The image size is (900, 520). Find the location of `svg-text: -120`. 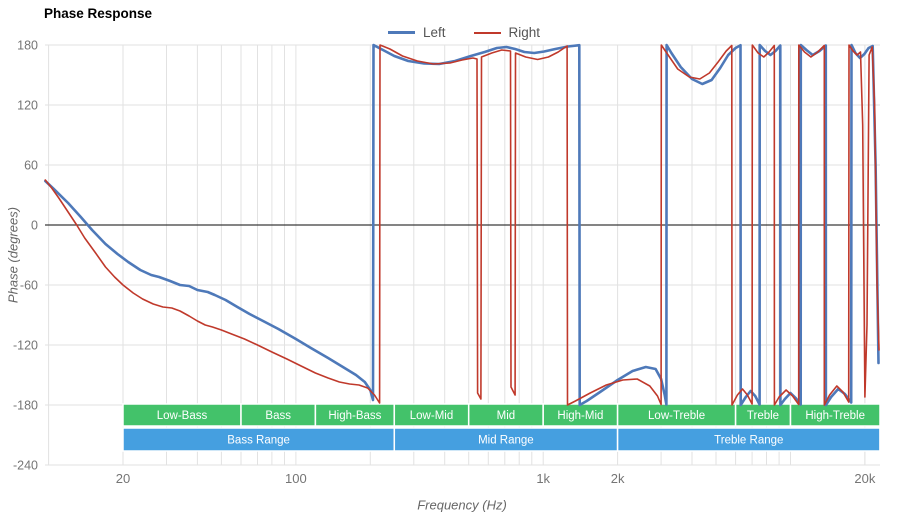

svg-text: -120 is located at coordinates (25, 346).